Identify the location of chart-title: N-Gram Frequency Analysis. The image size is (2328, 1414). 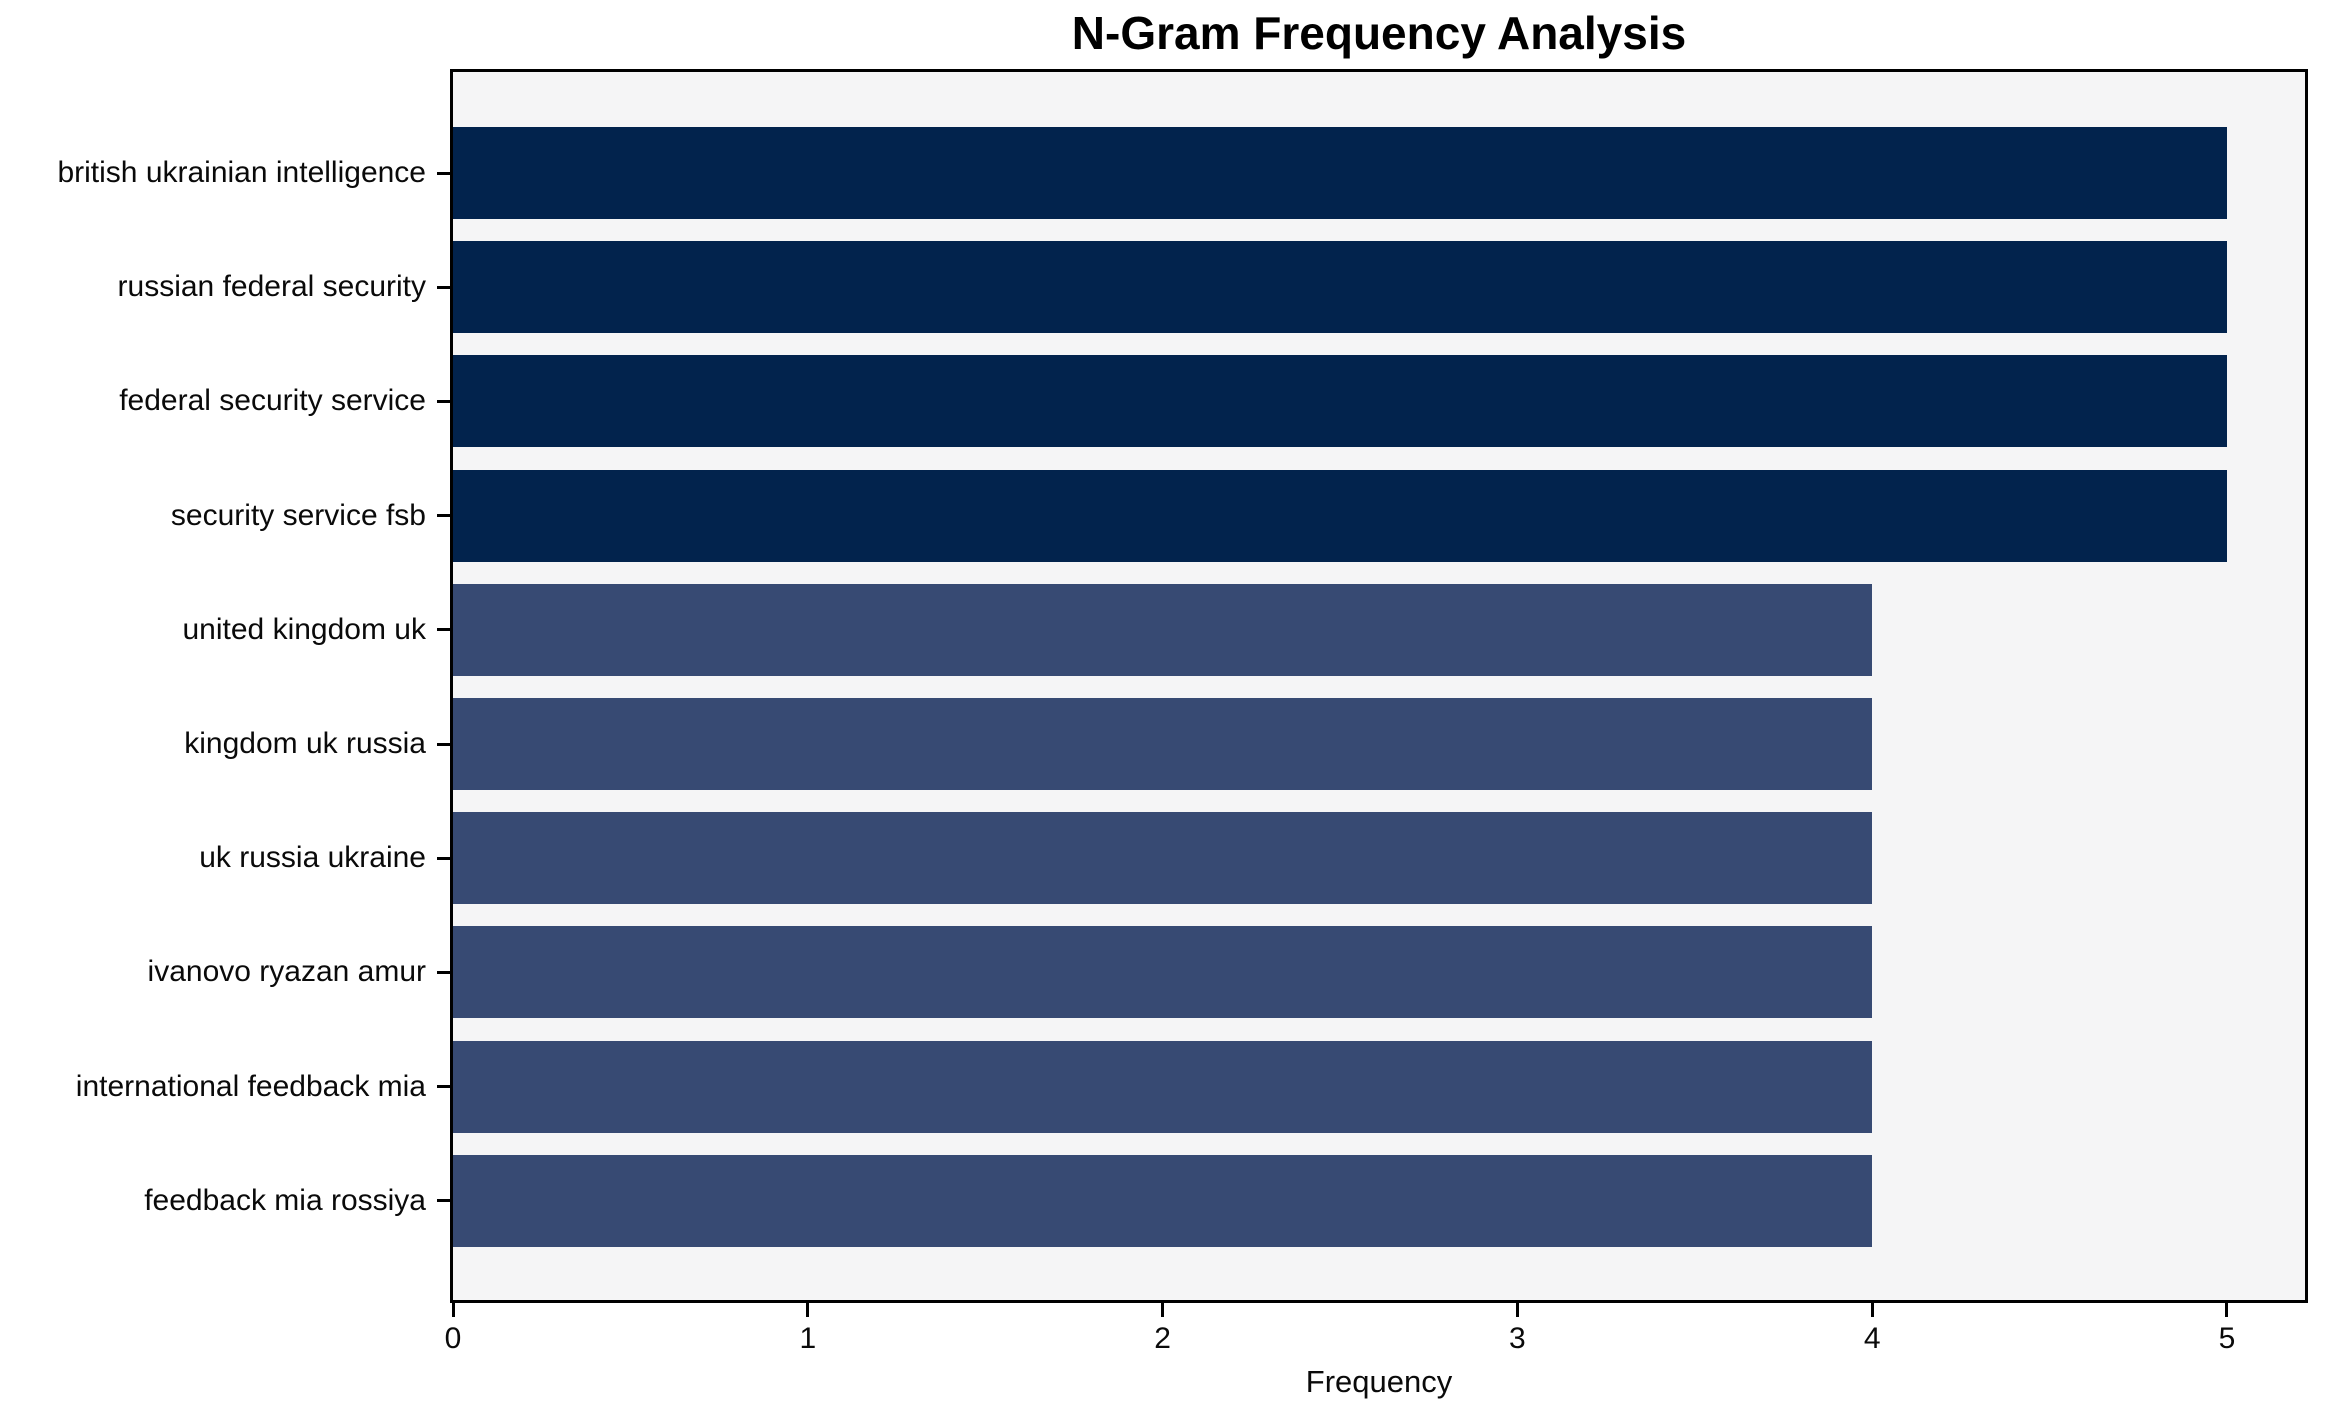
(1379, 33).